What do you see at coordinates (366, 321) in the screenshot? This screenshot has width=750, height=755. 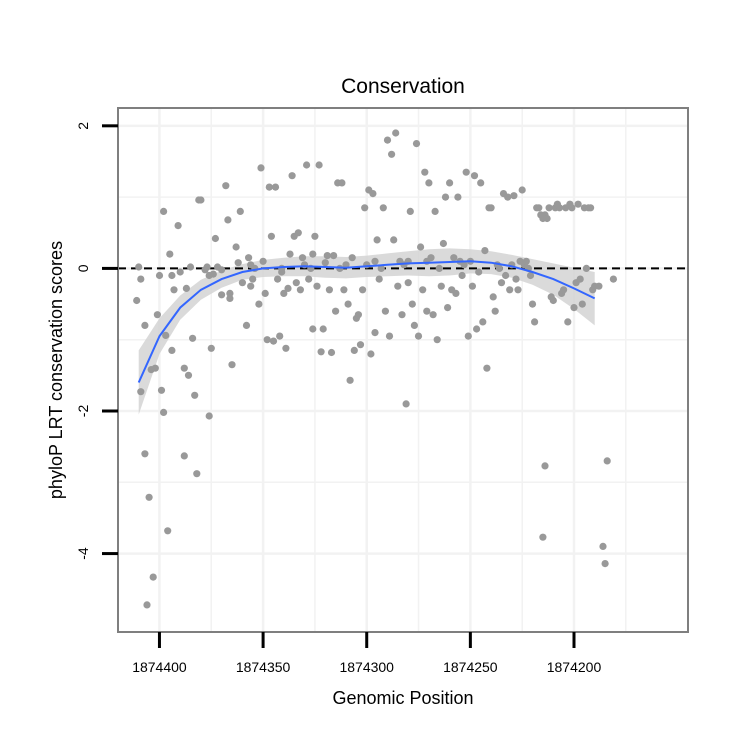 I see `smooth-trend-line` at bounding box center [366, 321].